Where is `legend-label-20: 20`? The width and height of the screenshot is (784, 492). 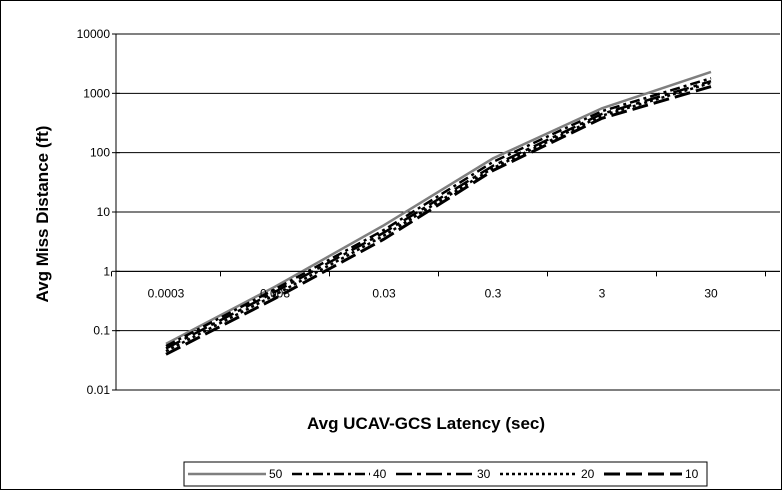 legend-label-20: 20 is located at coordinates (588, 474).